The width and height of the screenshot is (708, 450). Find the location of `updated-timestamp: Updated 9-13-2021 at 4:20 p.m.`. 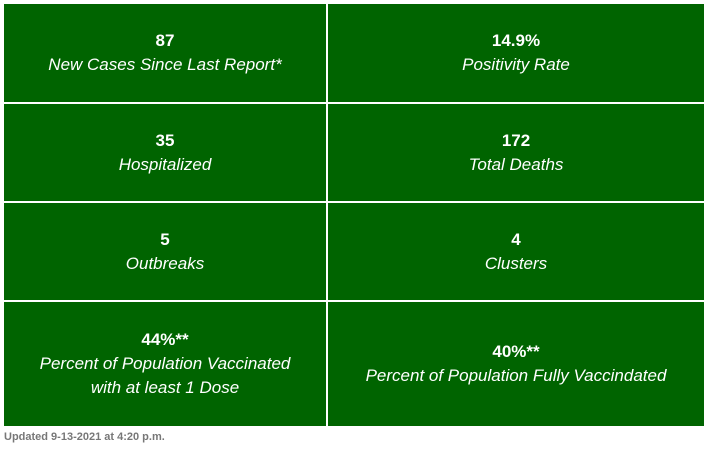

updated-timestamp: Updated 9-13-2021 at 4:20 p.m. is located at coordinates (84, 437).